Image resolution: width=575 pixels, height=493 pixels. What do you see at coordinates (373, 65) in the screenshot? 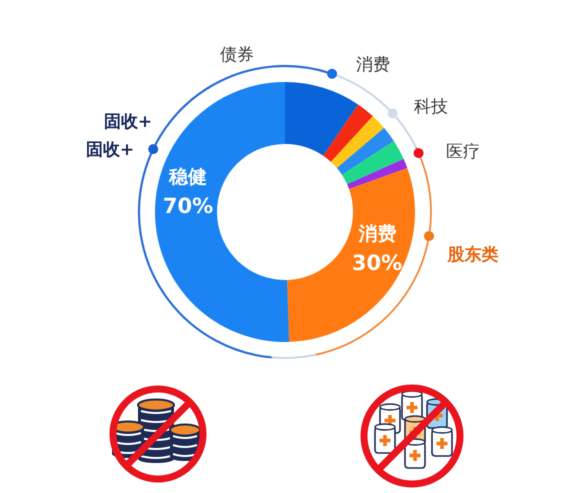
I see `text: 消费` at bounding box center [373, 65].